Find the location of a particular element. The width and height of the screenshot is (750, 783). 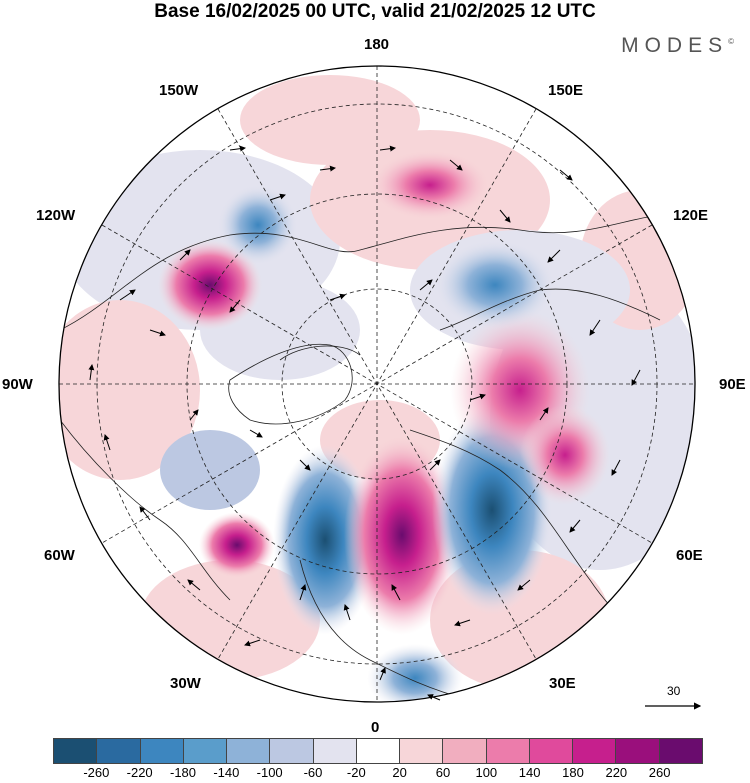

lon-label-60e: 60E is located at coordinates (689, 555).